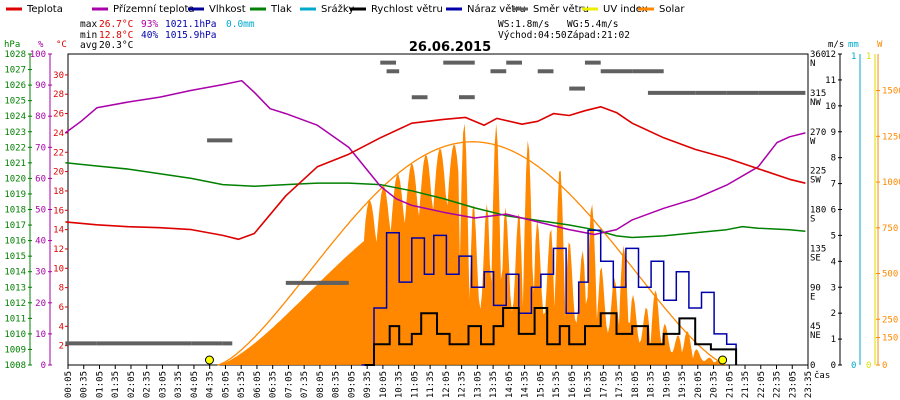 Image resolution: width=900 pixels, height=400 pixels. I want to click on tick-label-time: 19:35, so click(683, 384).